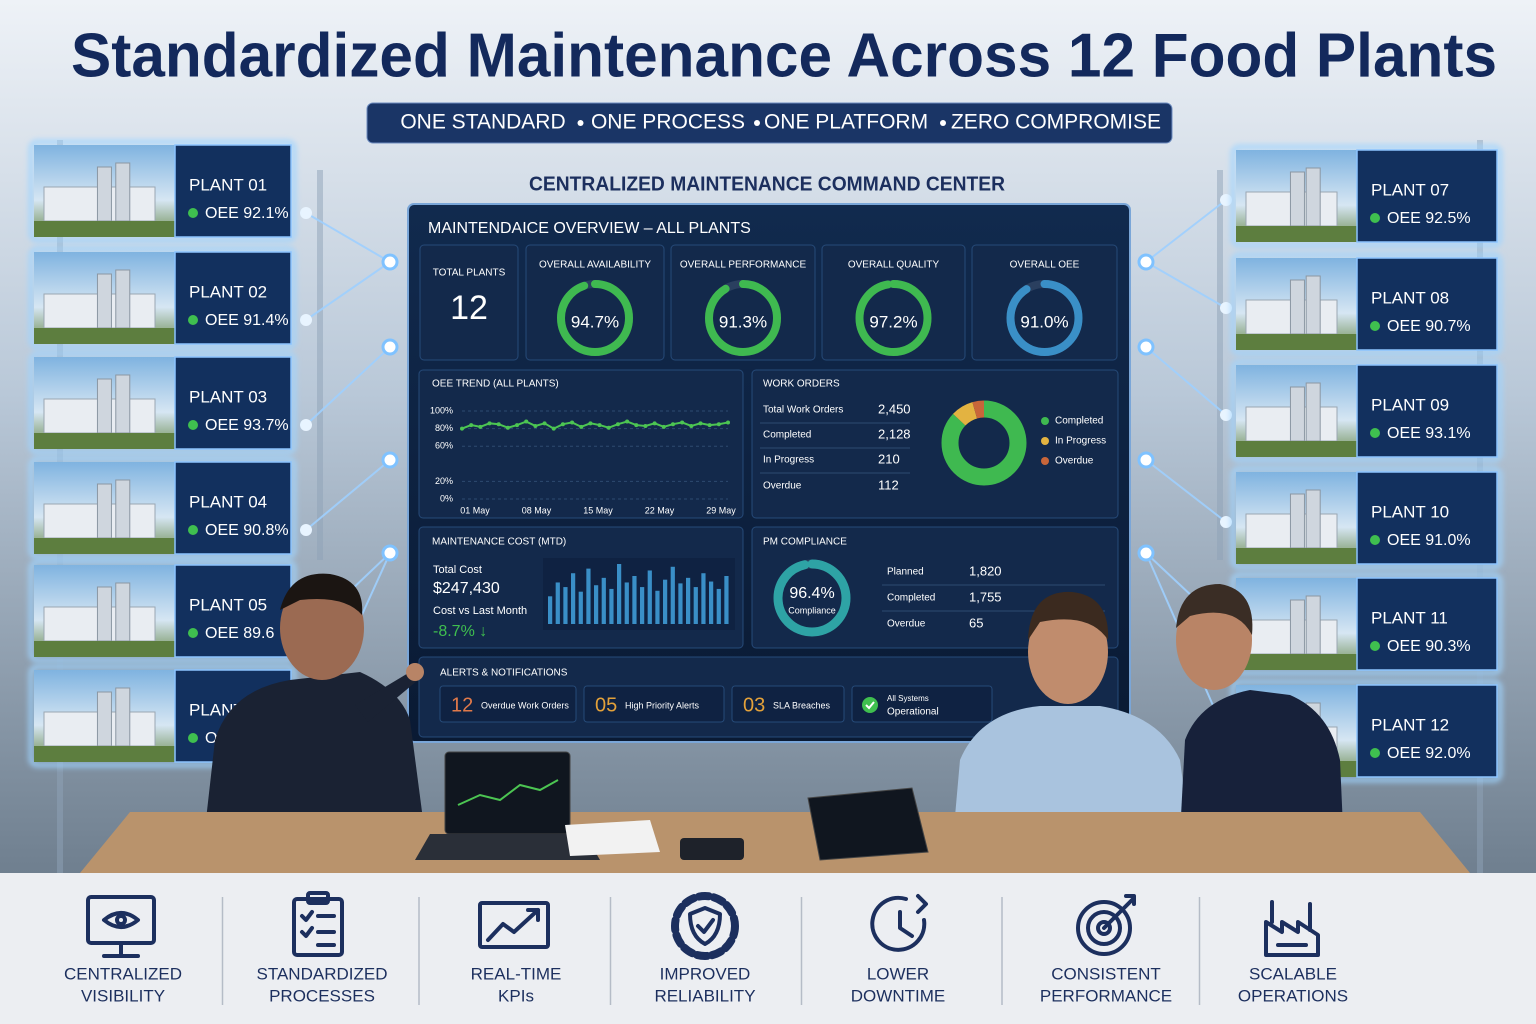 This screenshot has height=1024, width=1536. Describe the element at coordinates (525, 705) in the screenshot. I see `alert-label: Overdue Work Orders` at that location.